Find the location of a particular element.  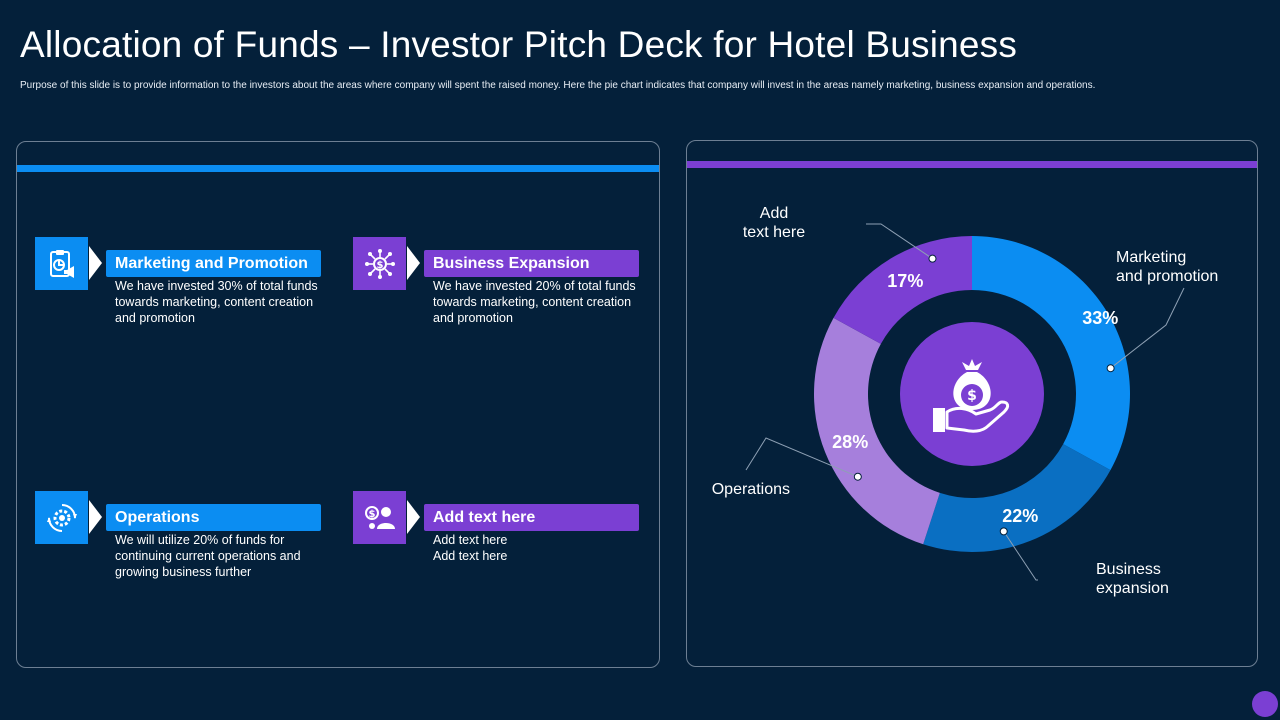

money-bag-hand-icon: $ is located at coordinates (971, 396).